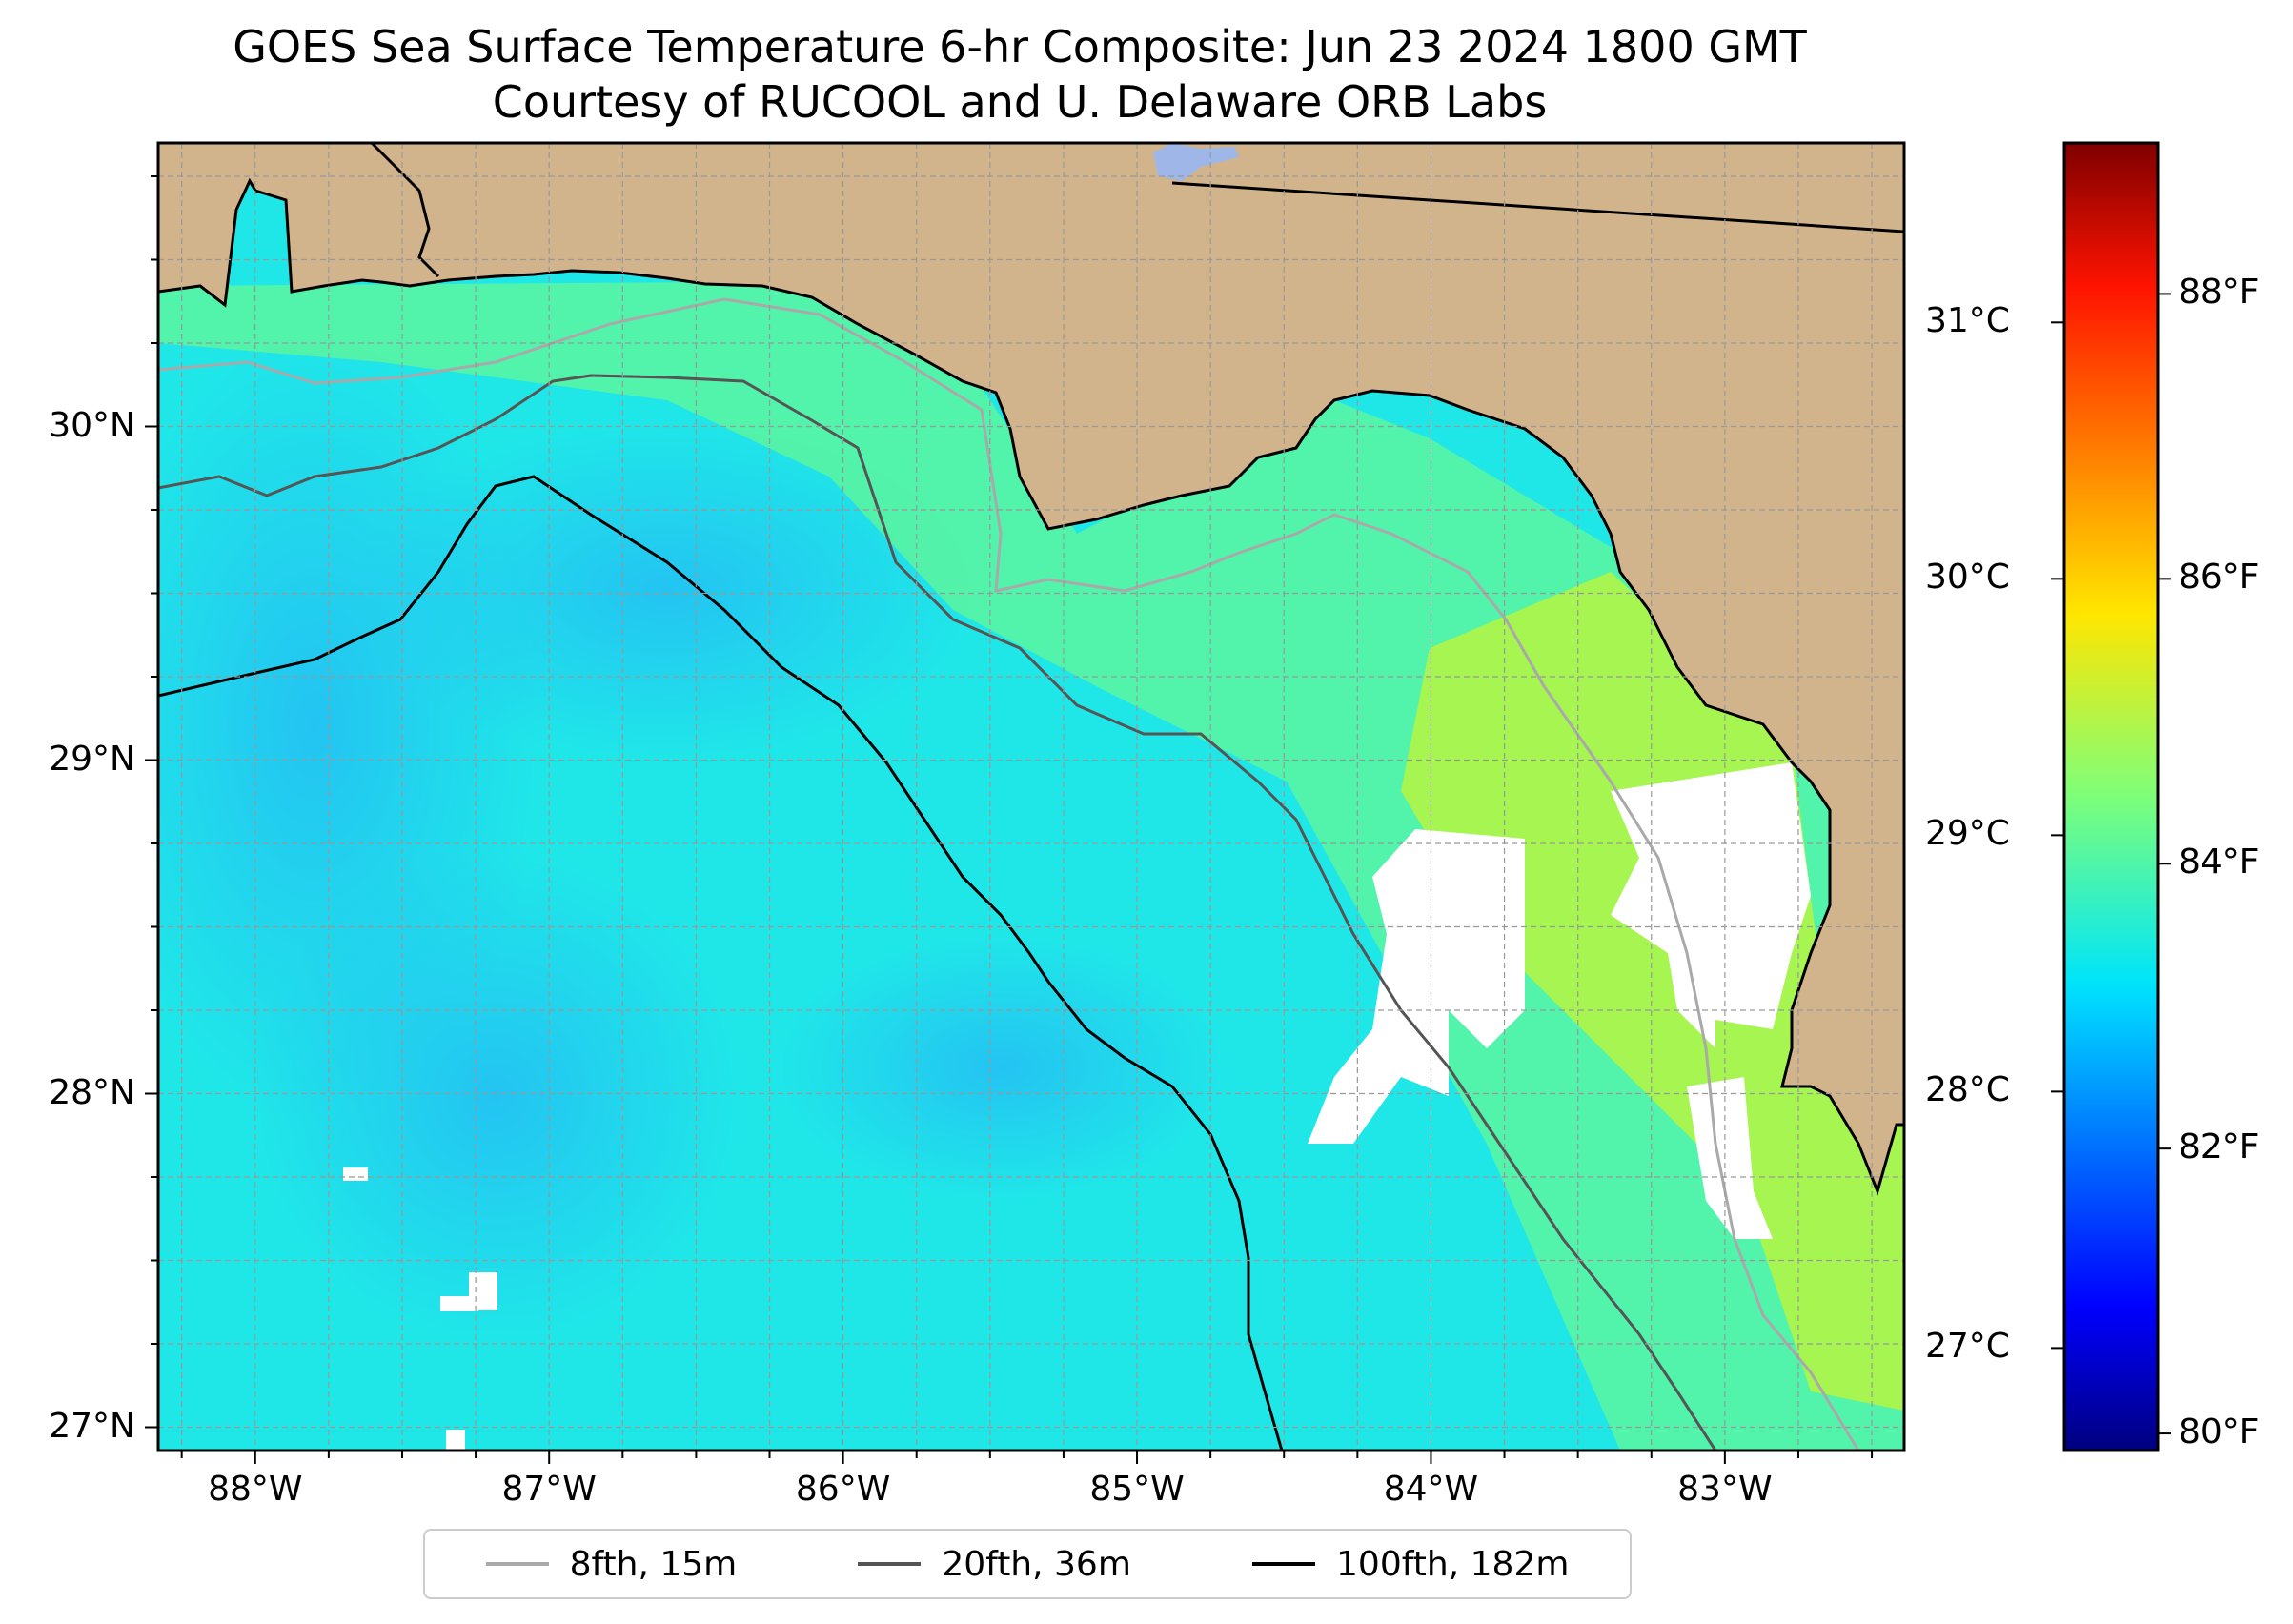 This screenshot has width=2293, height=1624. I want to click on celsius-tick-label: 31°C, so click(1968, 321).